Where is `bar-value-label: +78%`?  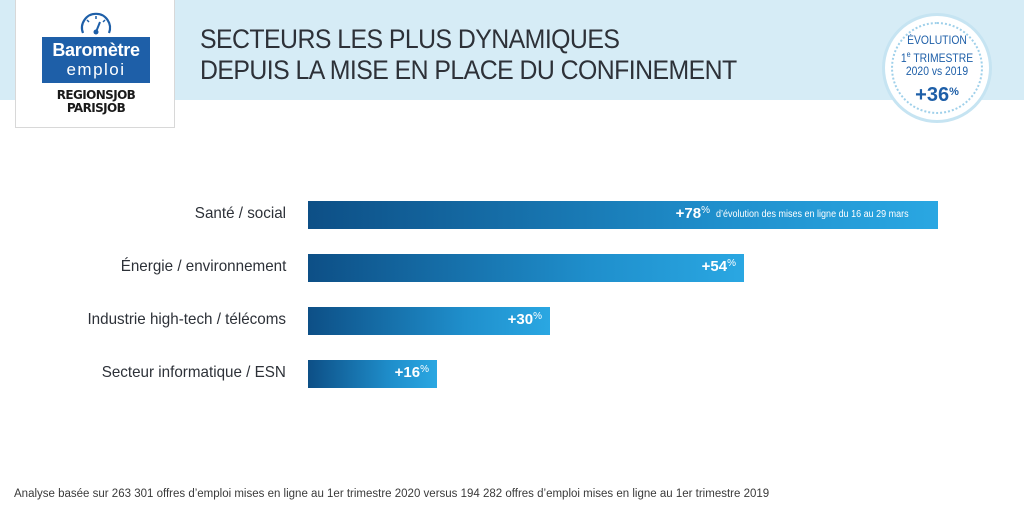 bar-value-label: +78% is located at coordinates (693, 213).